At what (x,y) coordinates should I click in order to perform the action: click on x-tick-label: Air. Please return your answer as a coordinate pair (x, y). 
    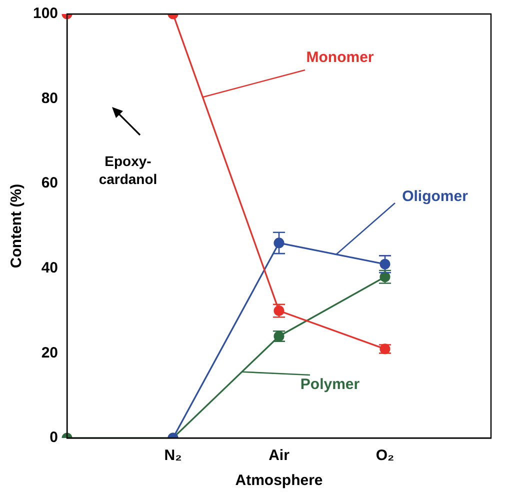
    Looking at the image, I should click on (279, 455).